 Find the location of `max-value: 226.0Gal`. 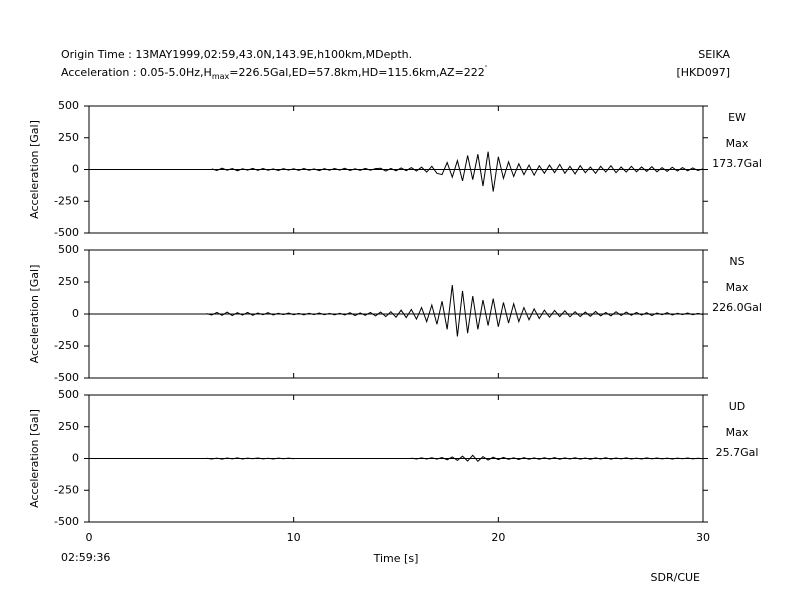

max-value: 226.0Gal is located at coordinates (737, 307).